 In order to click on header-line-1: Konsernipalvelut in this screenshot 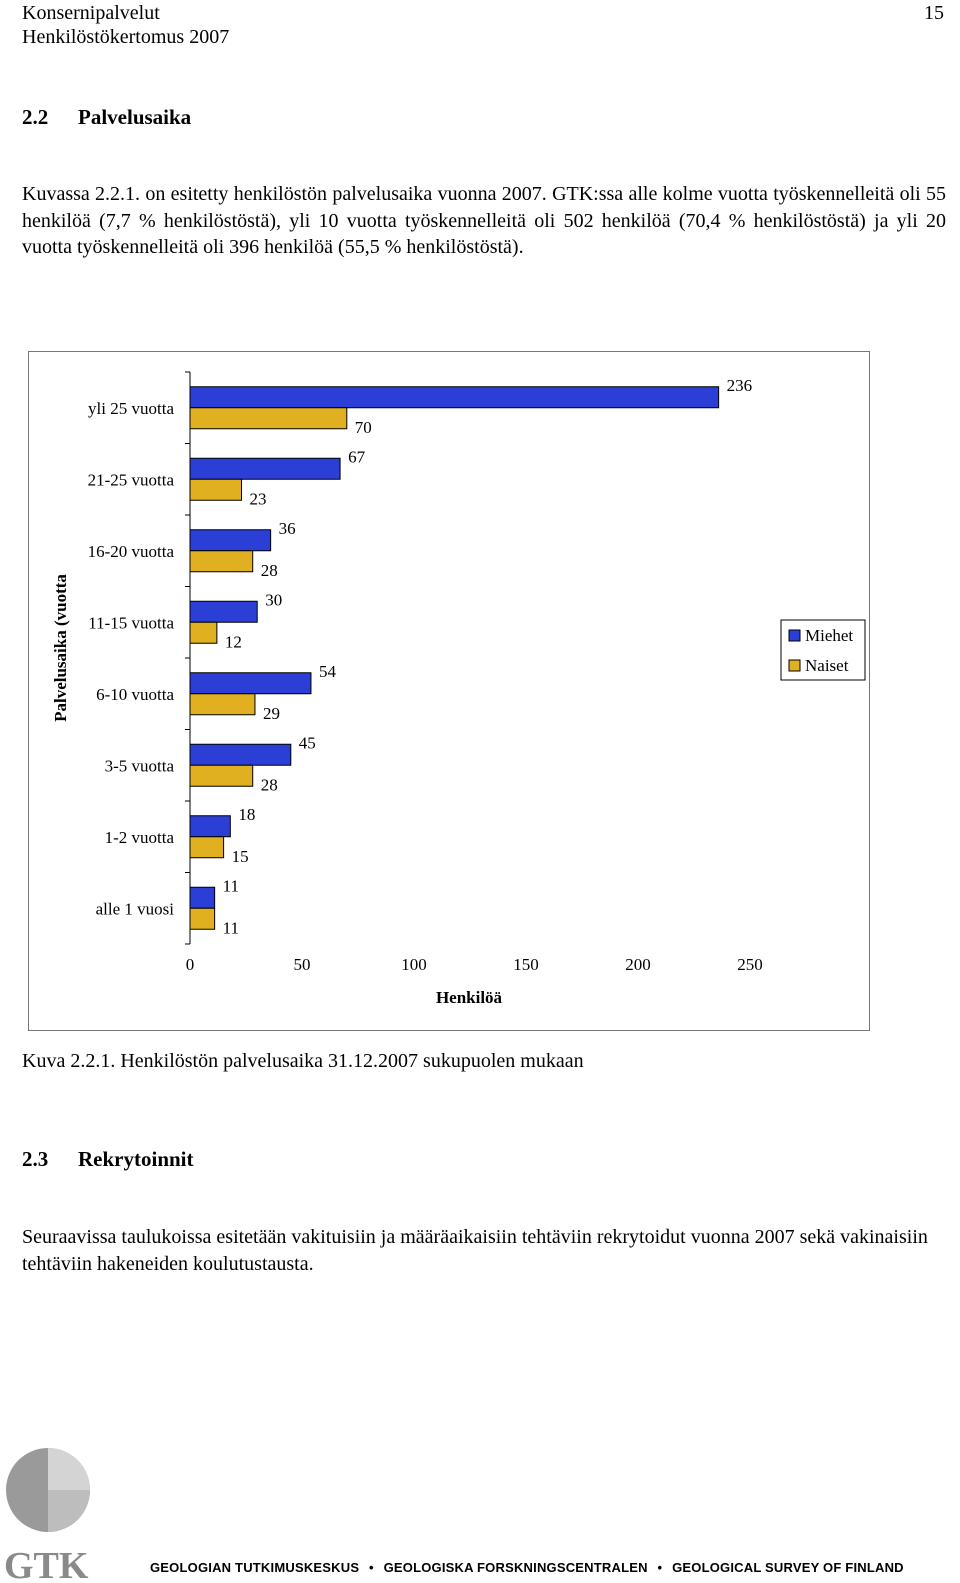, I will do `click(91, 13)`.